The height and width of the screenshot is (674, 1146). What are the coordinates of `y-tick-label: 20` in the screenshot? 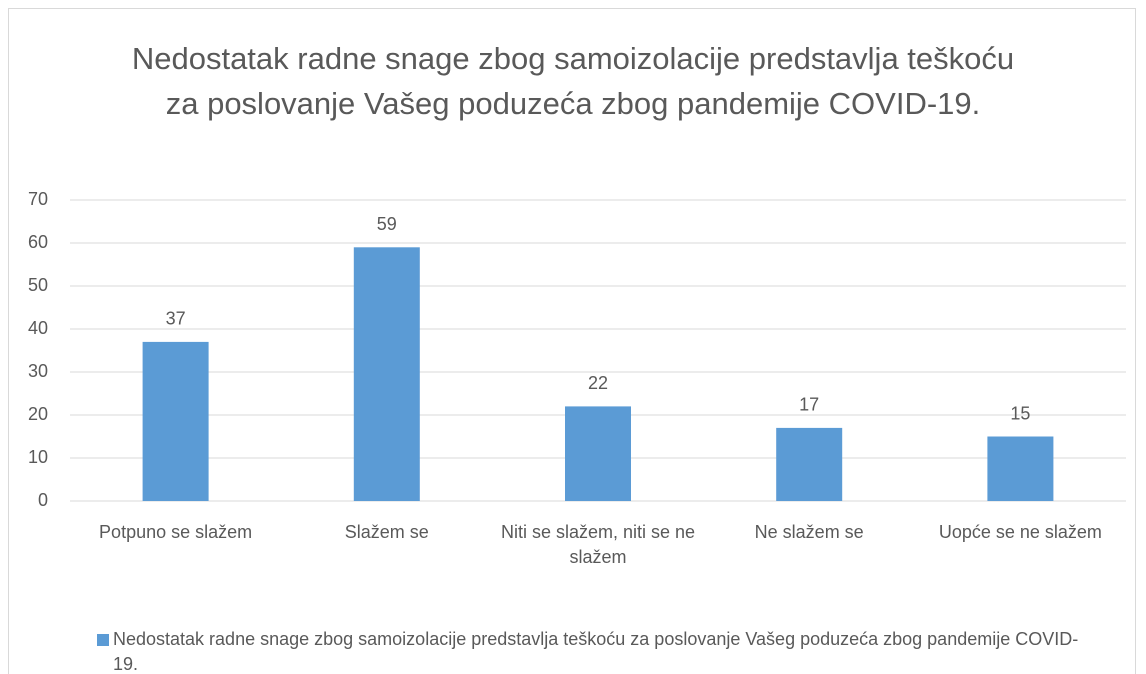 It's located at (38, 414).